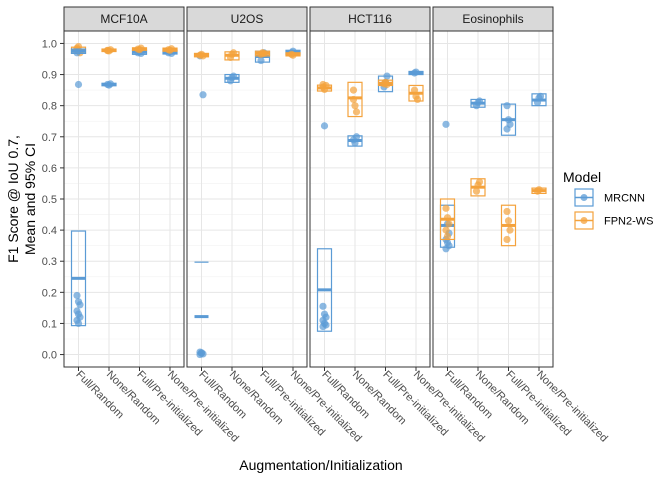  What do you see at coordinates (49, 324) in the screenshot?
I see `y-tick-label: 0.1` at bounding box center [49, 324].